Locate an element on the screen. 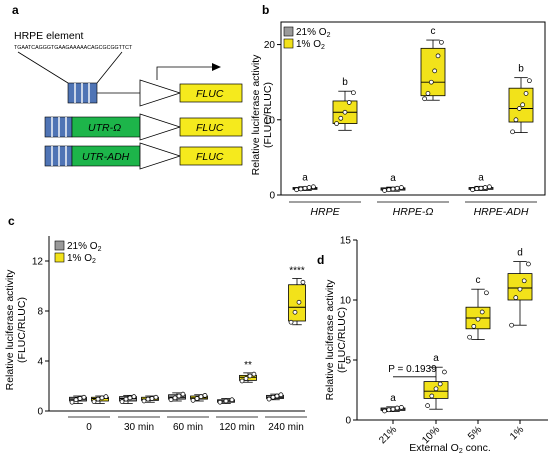 The width and height of the screenshot is (550, 458). box is located at coordinates (520, 287).